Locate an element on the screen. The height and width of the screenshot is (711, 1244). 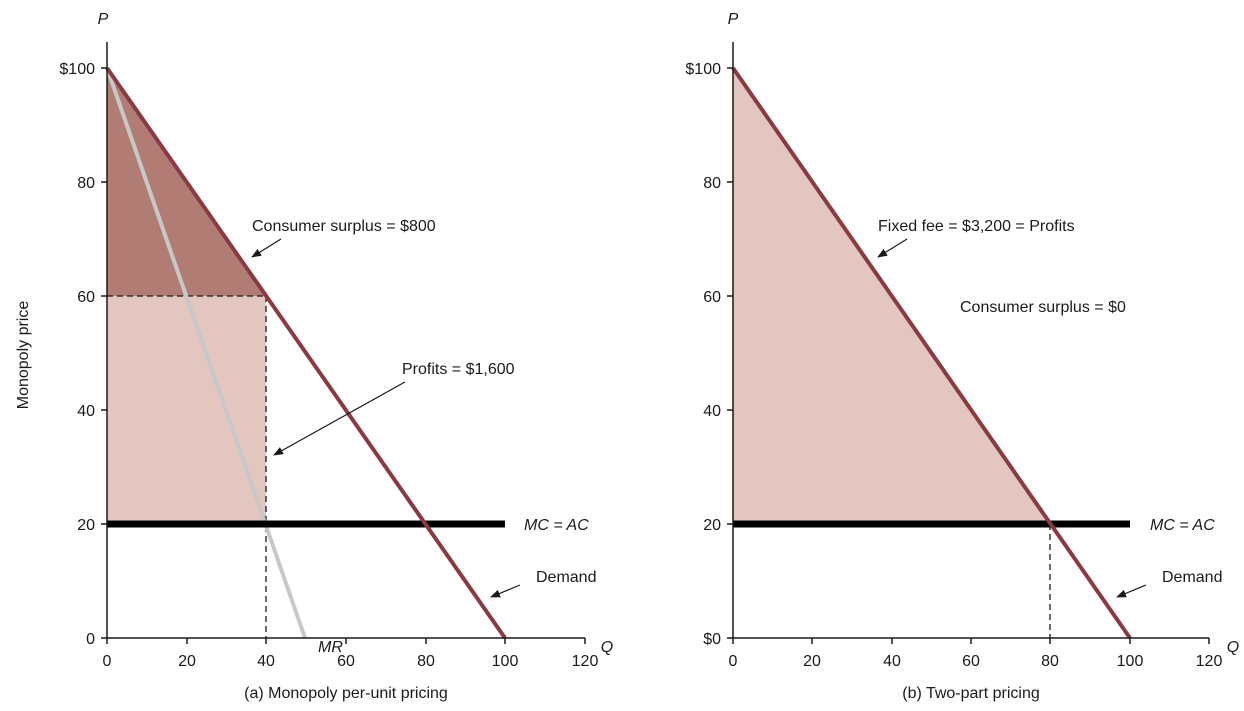
panel-a-profits-arrow is located at coordinates (339, 418).